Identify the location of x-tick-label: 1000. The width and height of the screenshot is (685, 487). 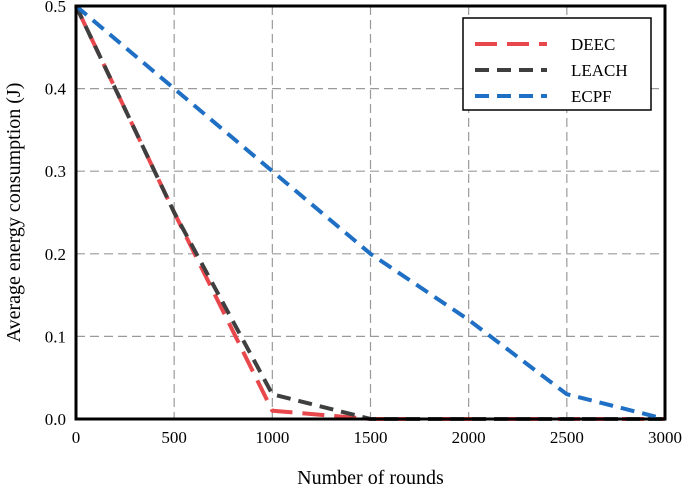
(272, 437).